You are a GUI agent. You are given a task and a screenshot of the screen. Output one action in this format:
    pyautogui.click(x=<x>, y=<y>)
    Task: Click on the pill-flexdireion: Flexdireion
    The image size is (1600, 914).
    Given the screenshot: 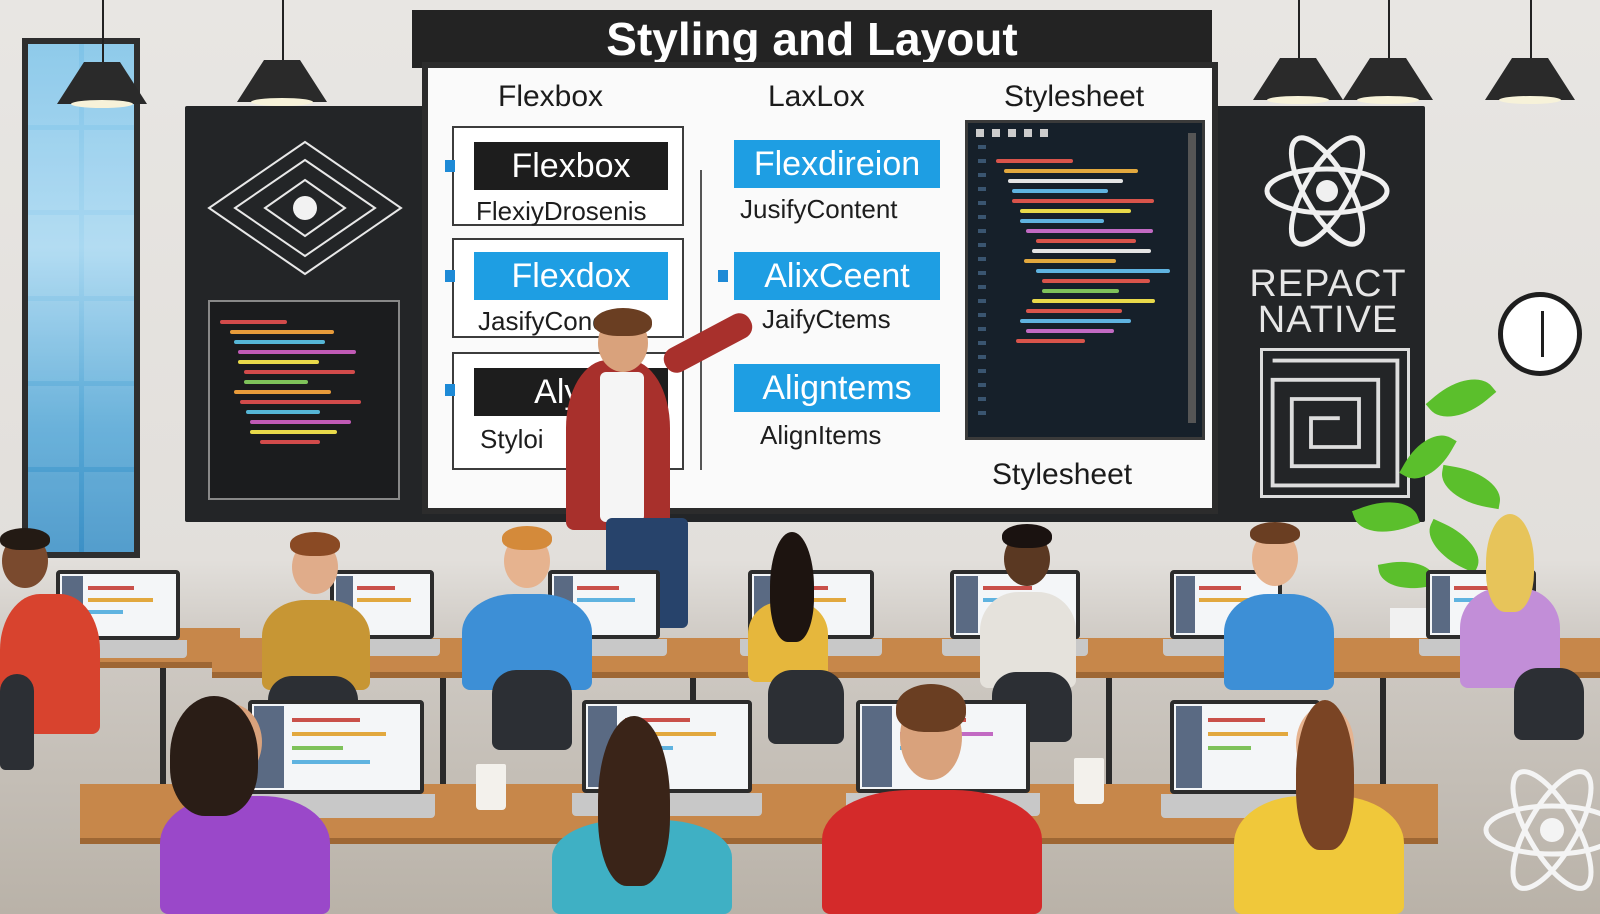 What is the action you would take?
    pyautogui.click(x=837, y=164)
    